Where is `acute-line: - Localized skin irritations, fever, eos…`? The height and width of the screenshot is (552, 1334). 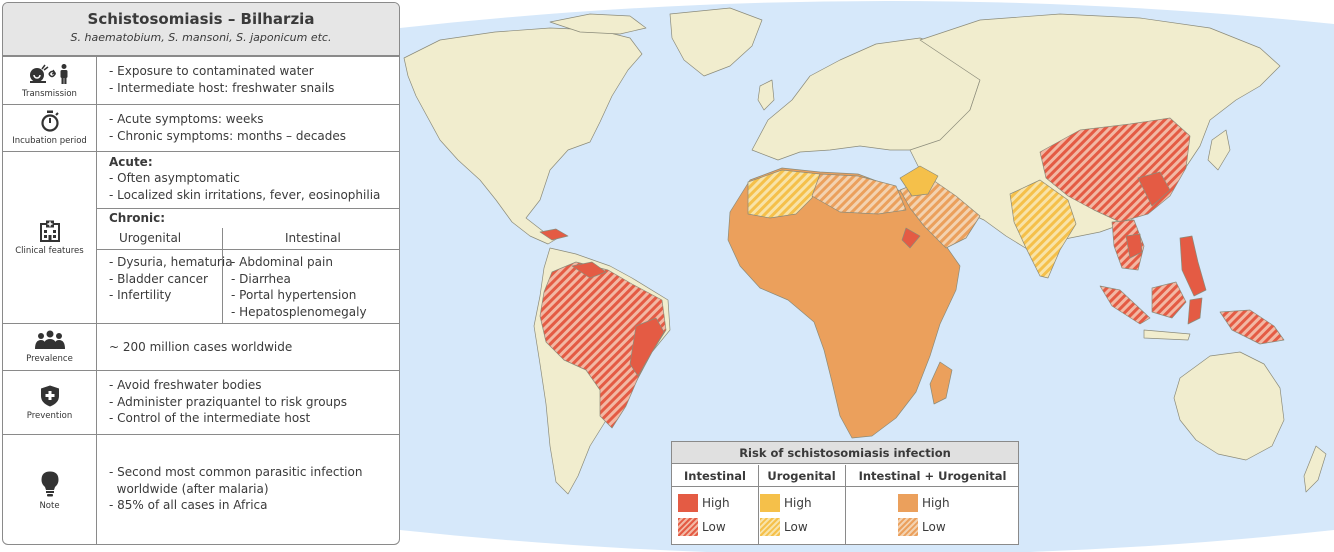
acute-line: - Localized skin irritations, fever, eos… is located at coordinates (245, 194).